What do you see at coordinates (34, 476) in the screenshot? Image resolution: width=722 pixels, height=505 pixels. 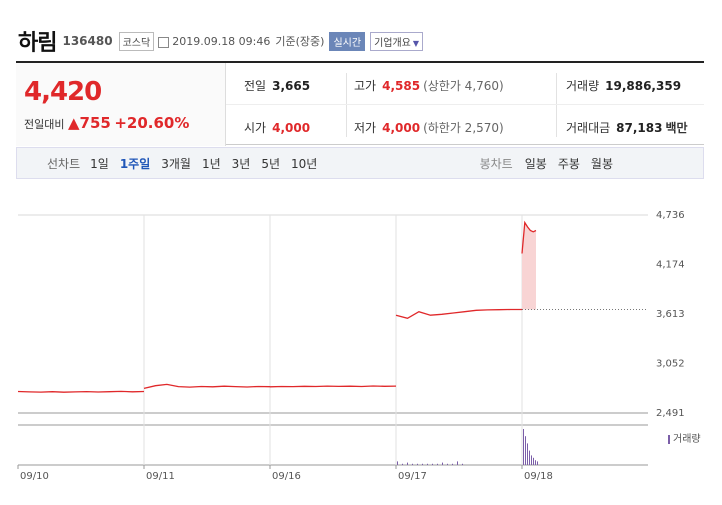 I see `x-tick-label: 09/10` at bounding box center [34, 476].